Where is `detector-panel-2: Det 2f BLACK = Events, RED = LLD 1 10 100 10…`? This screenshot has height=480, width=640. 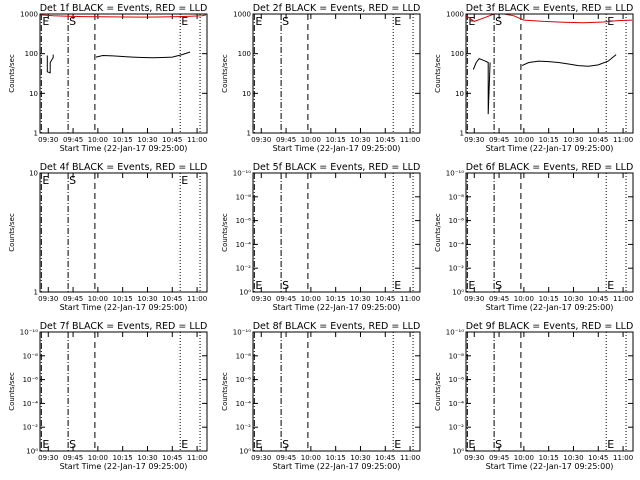
detector-panel-2: Det 2f BLACK = Events, RED = LLD 1 10 100 10… is located at coordinates (321, 78).